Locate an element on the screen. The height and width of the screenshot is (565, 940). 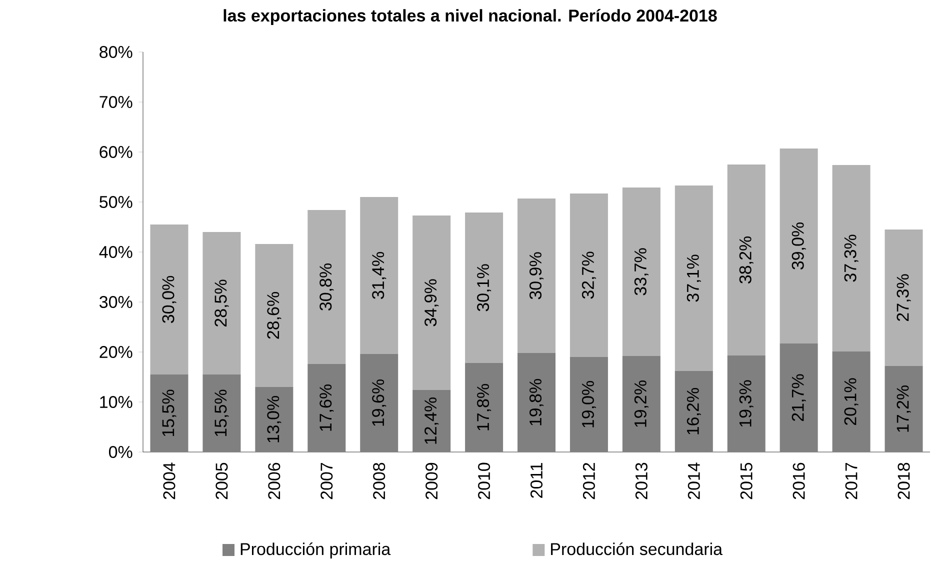
data-label: 32,7% is located at coordinates (589, 275).